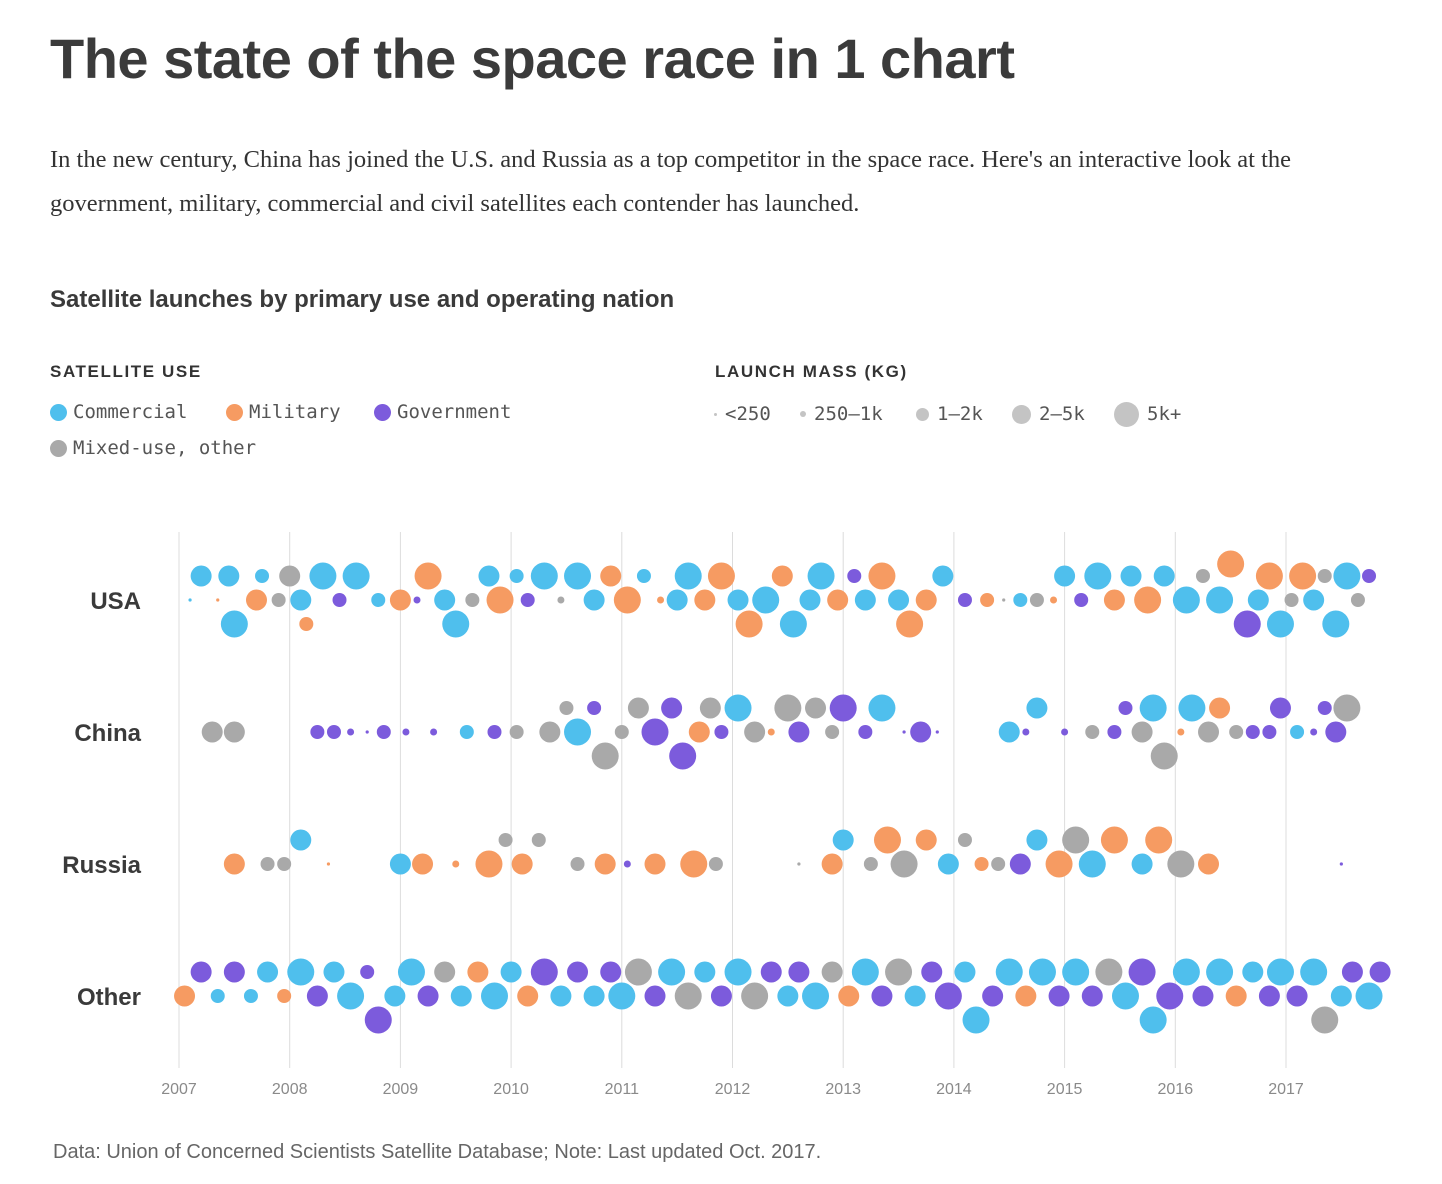  What do you see at coordinates (748, 414) in the screenshot?
I see `mass-bin-label: <250` at bounding box center [748, 414].